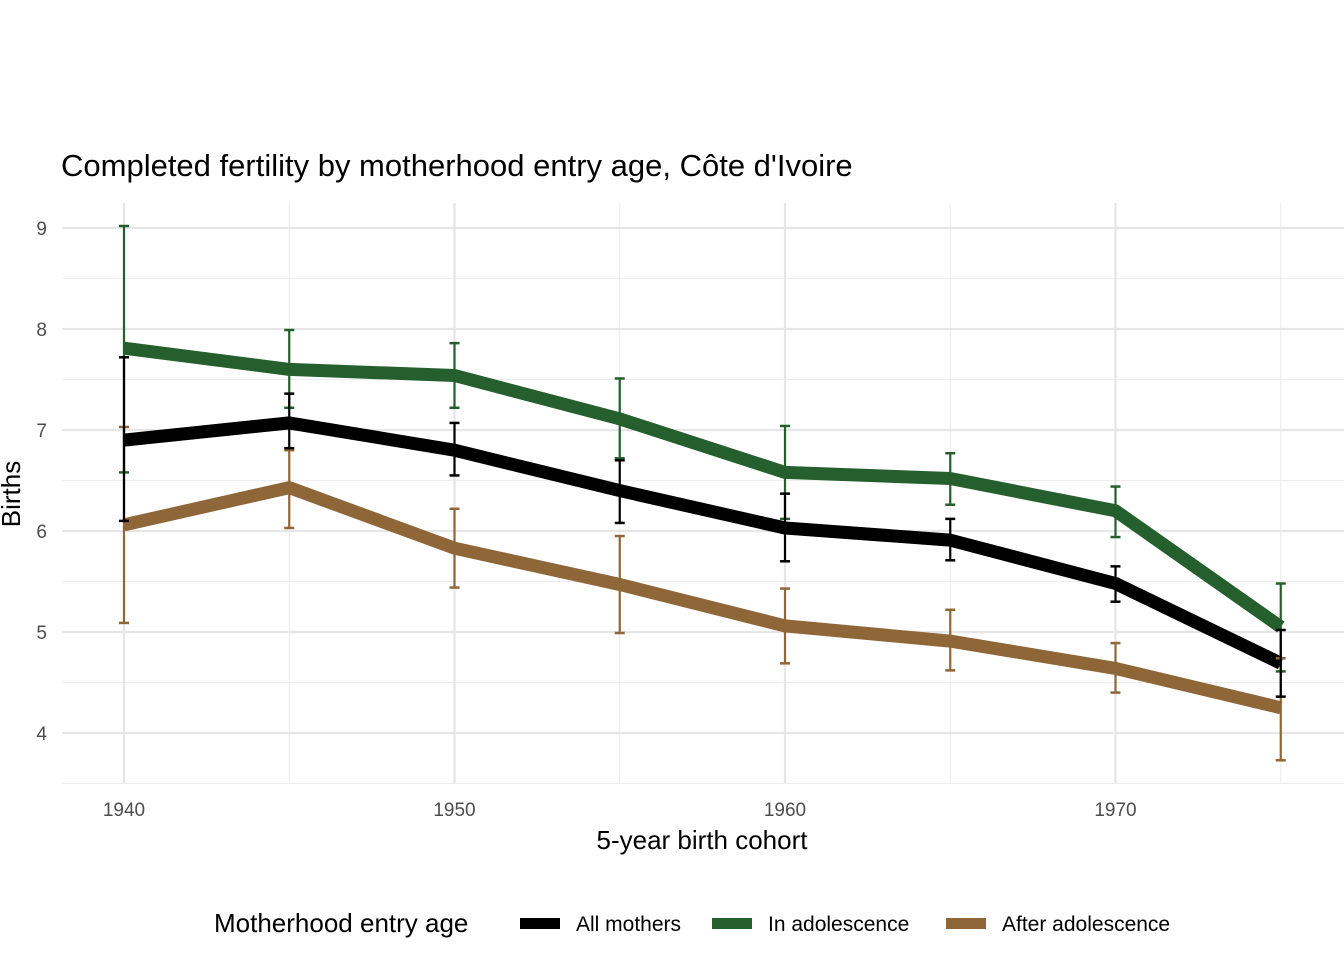 The height and width of the screenshot is (960, 1344). What do you see at coordinates (41, 633) in the screenshot?
I see `y-tick-label: 5` at bounding box center [41, 633].